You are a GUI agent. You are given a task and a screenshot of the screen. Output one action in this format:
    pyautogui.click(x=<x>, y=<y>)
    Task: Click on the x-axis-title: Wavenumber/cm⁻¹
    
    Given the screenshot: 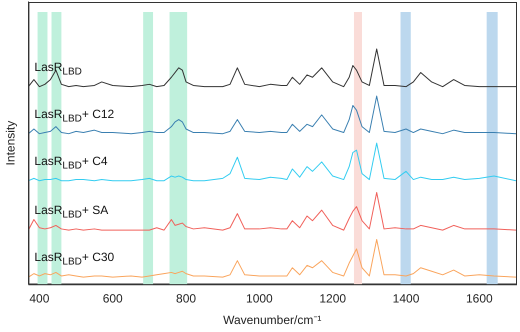 What is the action you would take?
    pyautogui.click(x=272, y=320)
    